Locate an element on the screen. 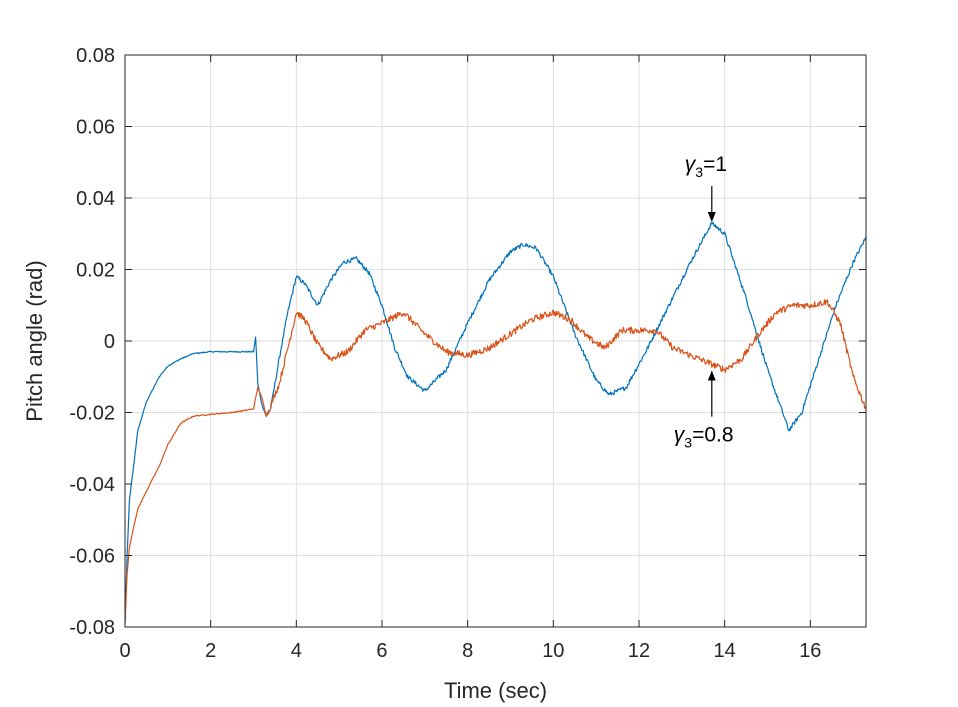  annotation-gamma08-value: =0.8 is located at coordinates (712, 435).